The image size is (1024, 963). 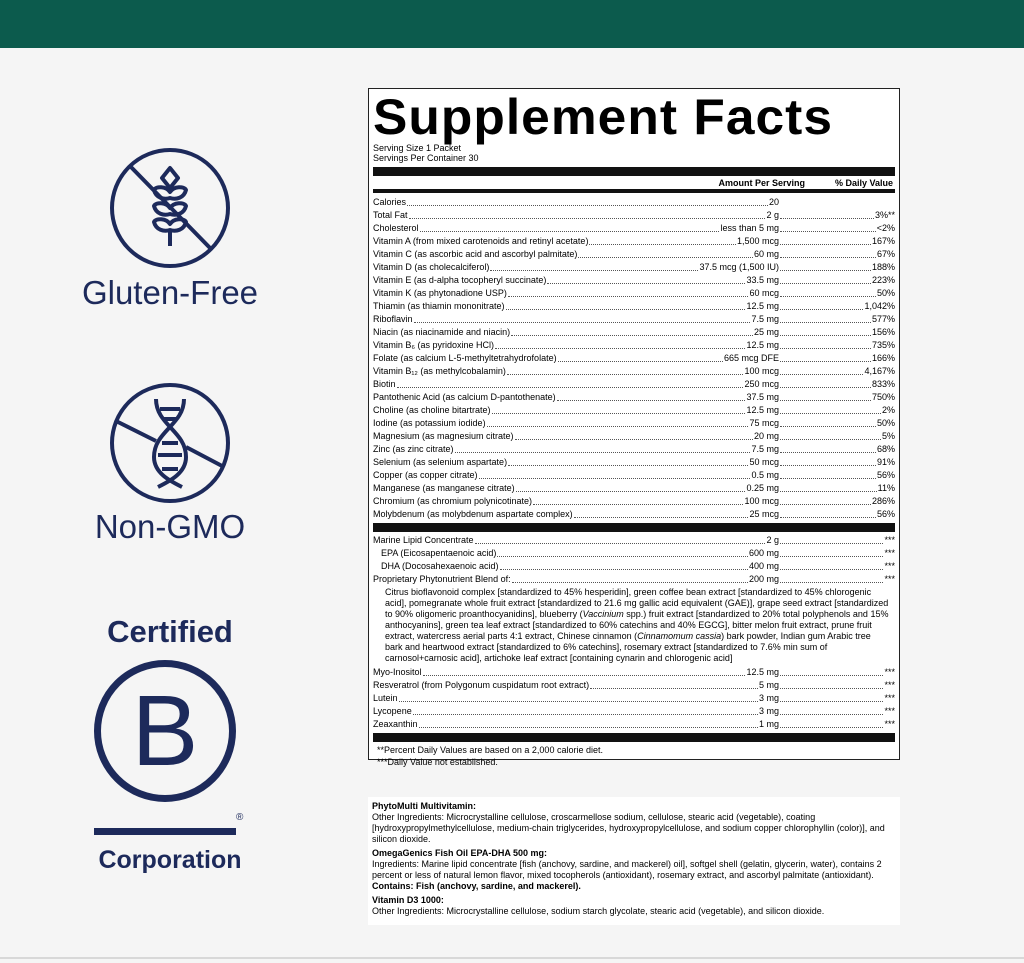 I want to click on nutrient-amount: 600 mg, so click(x=763, y=553).